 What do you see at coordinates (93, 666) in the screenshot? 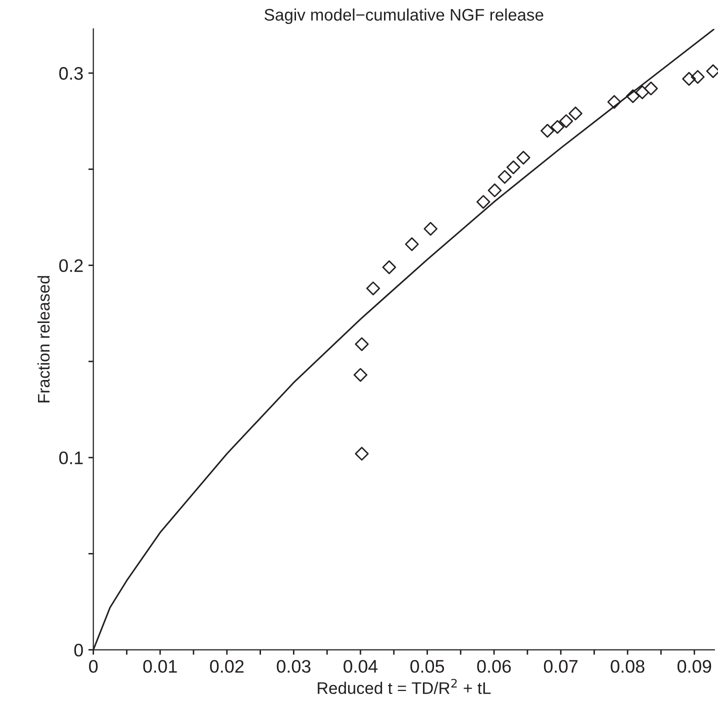
I see `x-tick-label: 0` at bounding box center [93, 666].